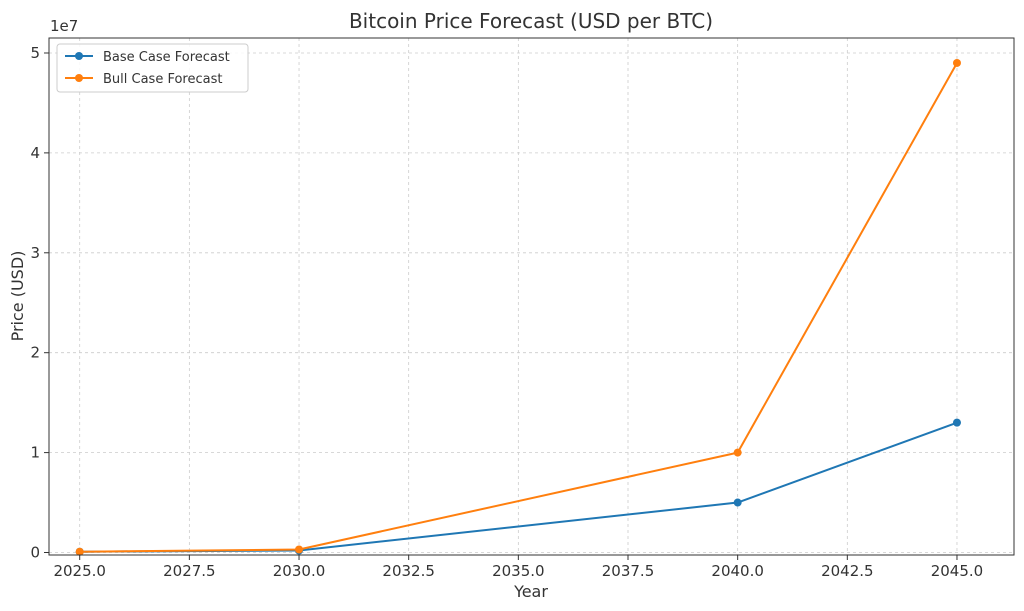  What do you see at coordinates (737, 571) in the screenshot?
I see `x-tick-label: 2040.0` at bounding box center [737, 571].